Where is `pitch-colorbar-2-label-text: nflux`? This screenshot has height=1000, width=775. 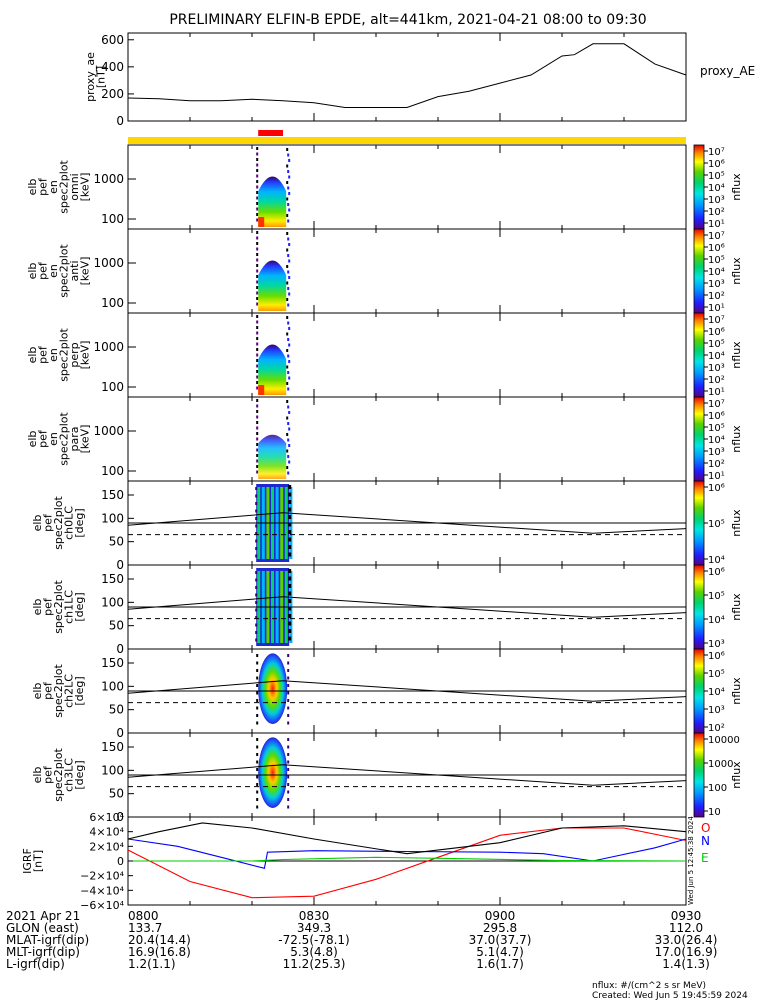 pitch-colorbar-2-label-text: nflux is located at coordinates (736, 607).